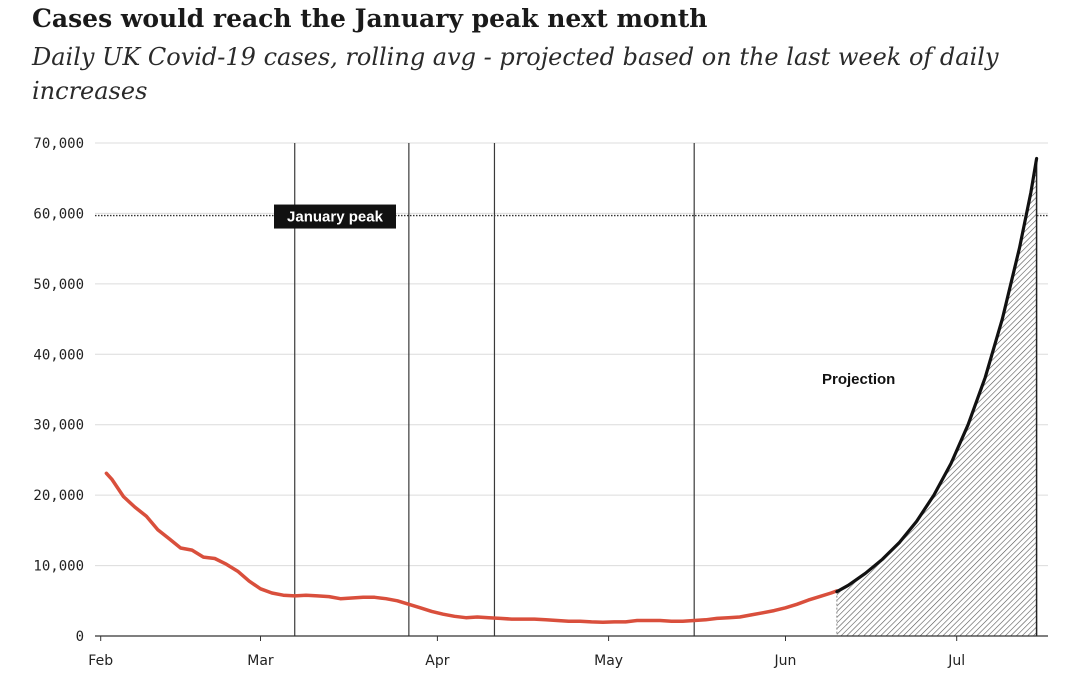 Image resolution: width=1080 pixels, height=695 pixels. I want to click on x-tick-label: Apr, so click(437, 661).